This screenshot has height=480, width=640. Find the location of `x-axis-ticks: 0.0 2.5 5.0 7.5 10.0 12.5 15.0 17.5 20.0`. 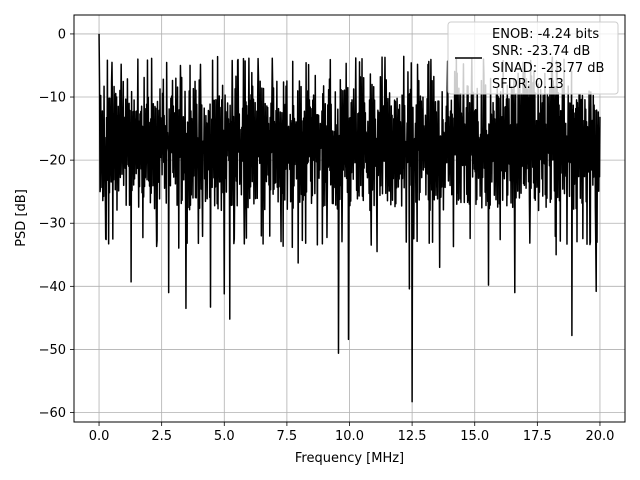

x-axis-ticks: 0.0 2.5 5.0 7.5 10.0 12.5 15.0 17.5 20.0 is located at coordinates (351, 433).